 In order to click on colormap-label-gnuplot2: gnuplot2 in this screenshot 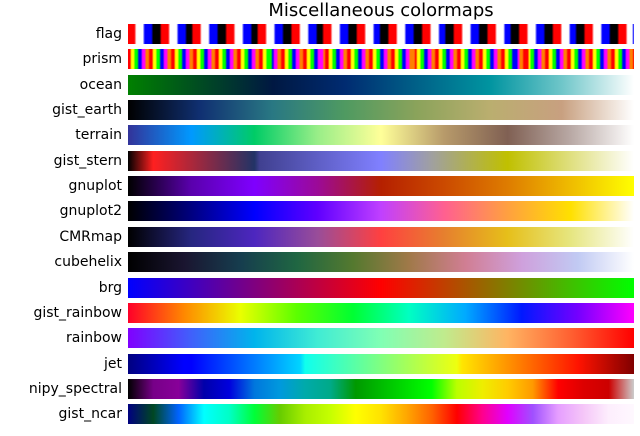, I will do `click(90, 211)`.